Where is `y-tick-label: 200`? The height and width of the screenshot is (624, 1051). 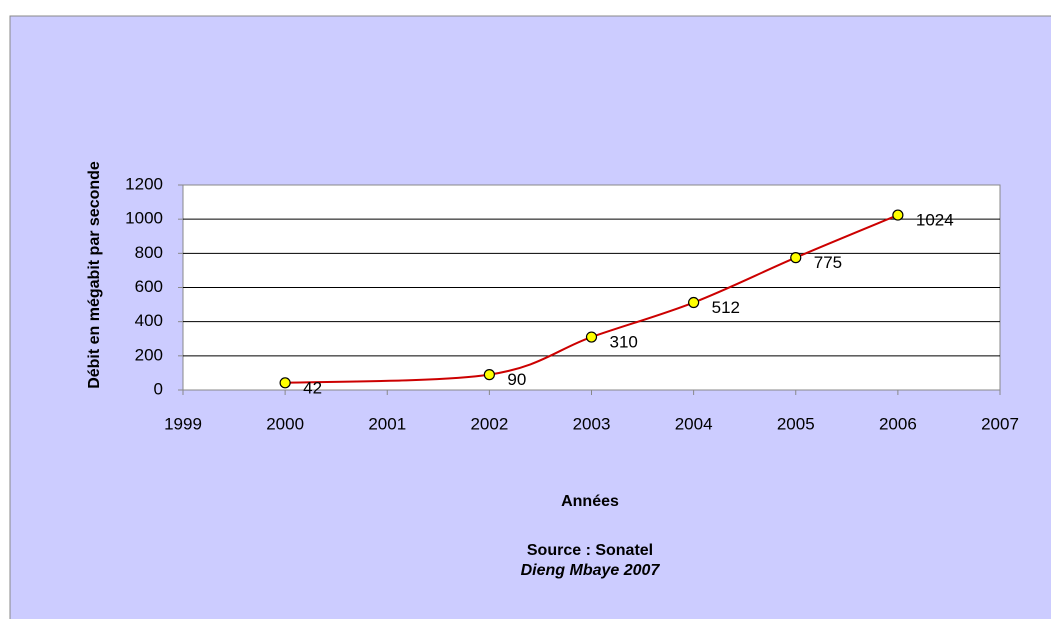
y-tick-label: 200 is located at coordinates (149, 354).